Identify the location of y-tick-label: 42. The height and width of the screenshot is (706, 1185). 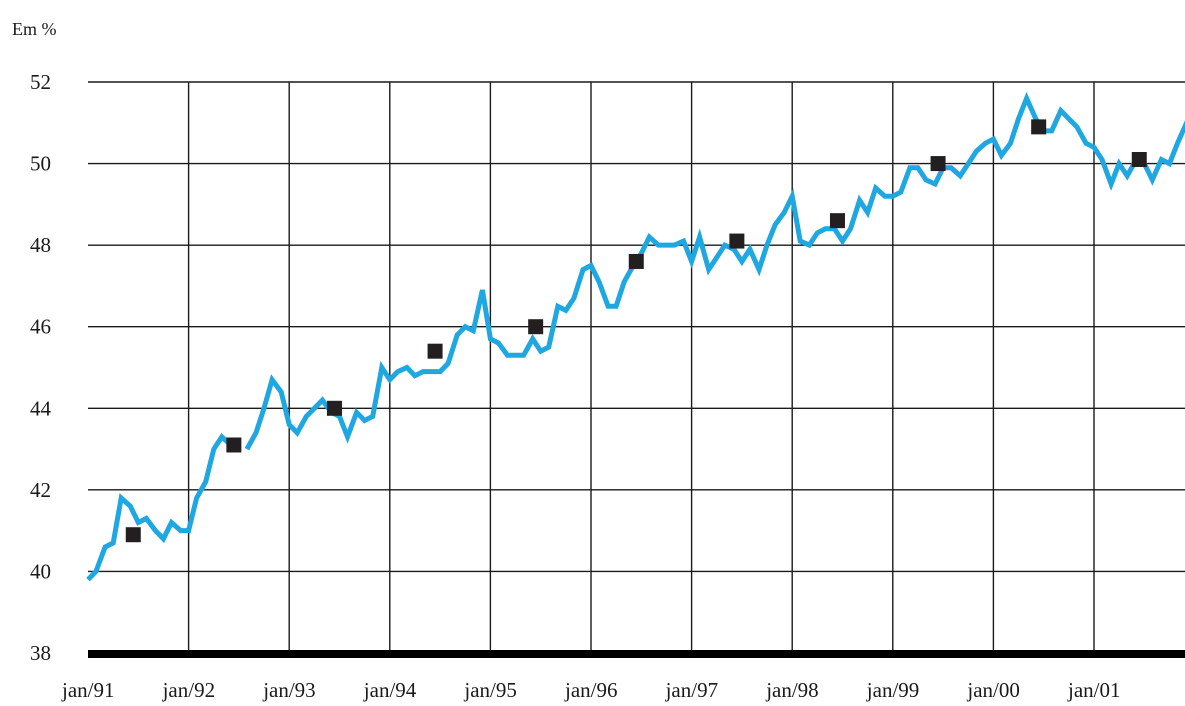
(40, 490).